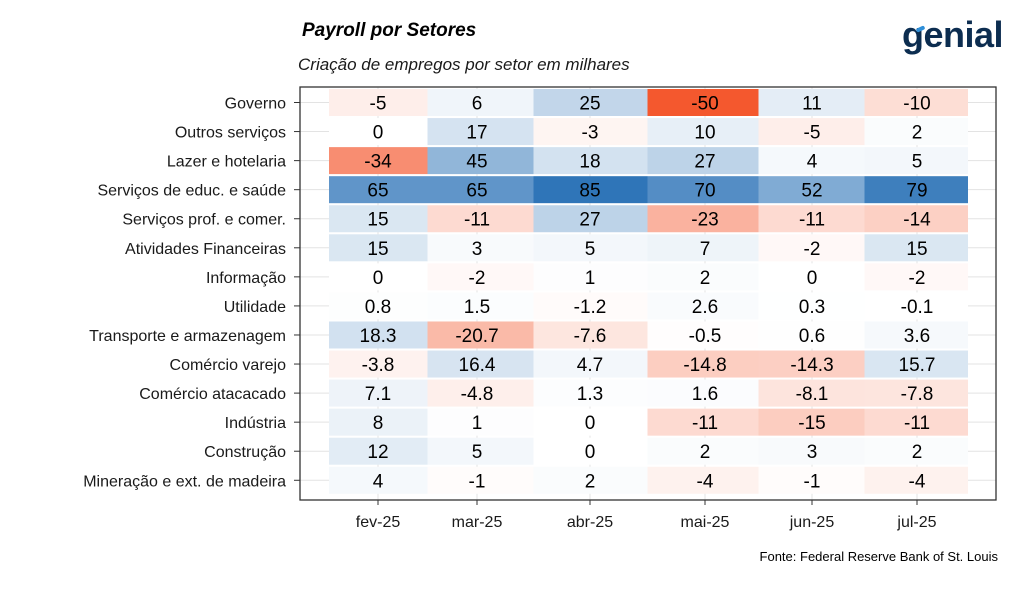 Image resolution: width=1024 pixels, height=590 pixels. I want to click on cell-value-label: 3, so click(477, 249).